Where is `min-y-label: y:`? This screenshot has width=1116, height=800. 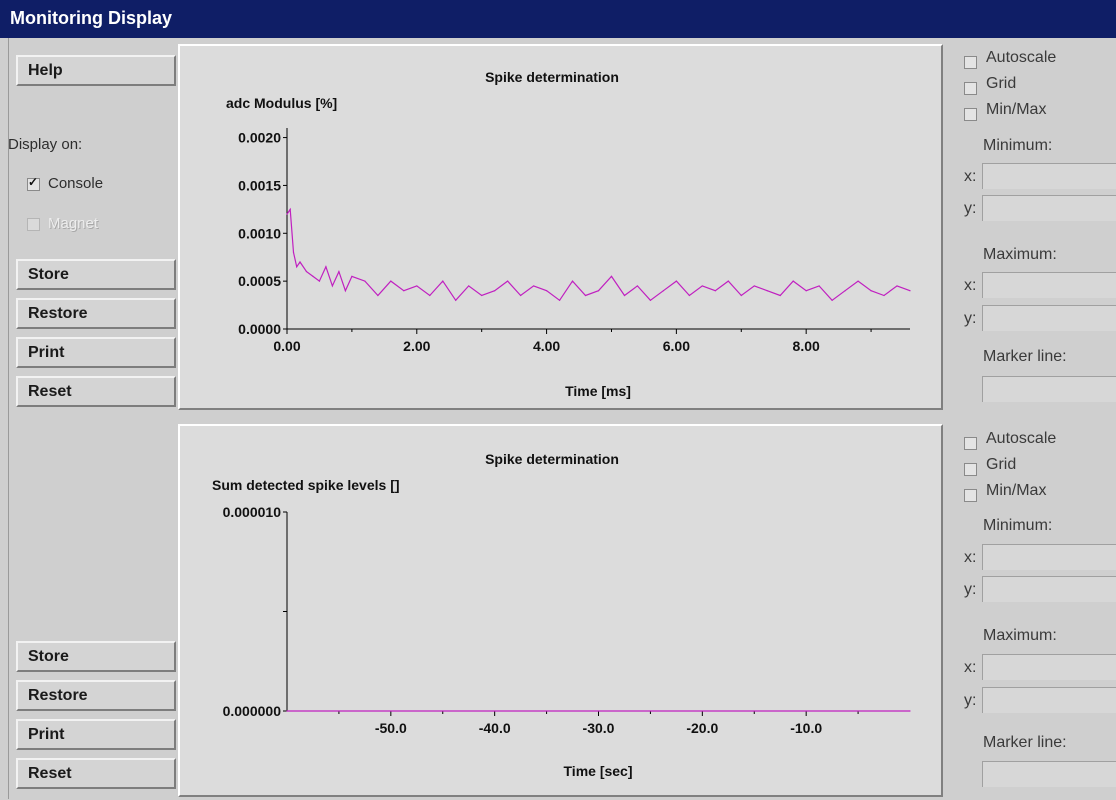
min-y-label: y: is located at coordinates (970, 589).